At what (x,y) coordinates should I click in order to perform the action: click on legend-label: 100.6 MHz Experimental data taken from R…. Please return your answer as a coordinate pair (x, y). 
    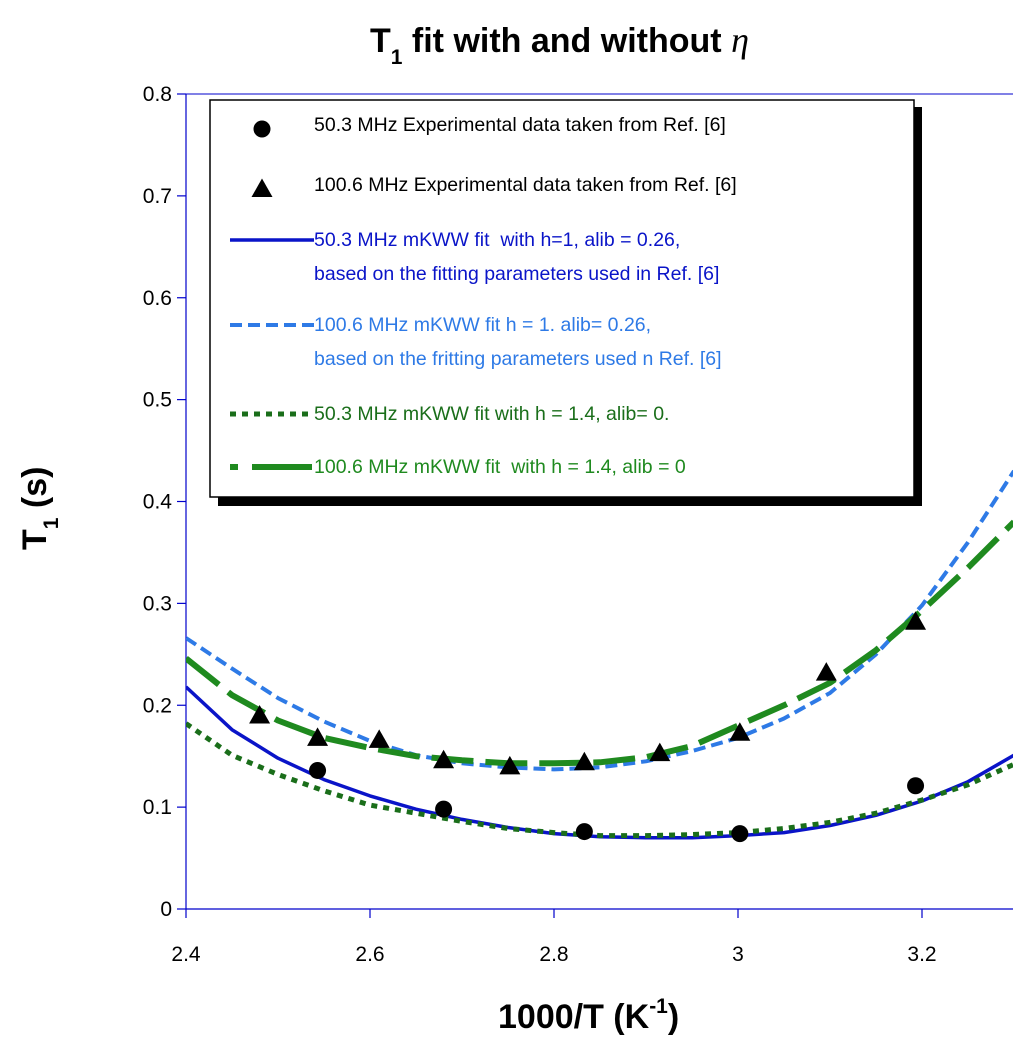
    Looking at the image, I should click on (525, 185).